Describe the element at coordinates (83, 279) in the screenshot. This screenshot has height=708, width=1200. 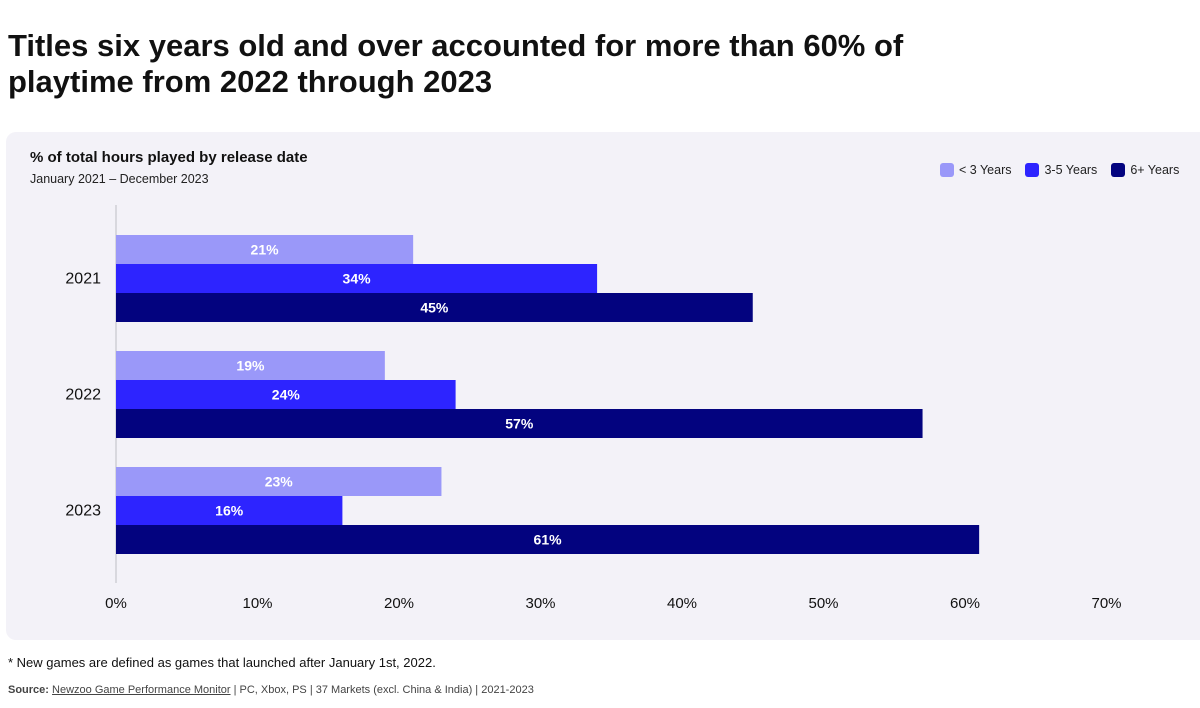
I see `category-label-2021: 2021` at that location.